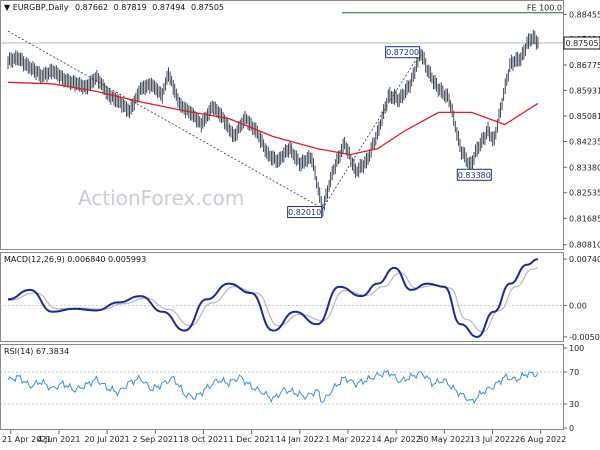 The height and width of the screenshot is (450, 600). Describe the element at coordinates (106, 439) in the screenshot. I see `x-tick-label: 20 Jul 2021` at that location.